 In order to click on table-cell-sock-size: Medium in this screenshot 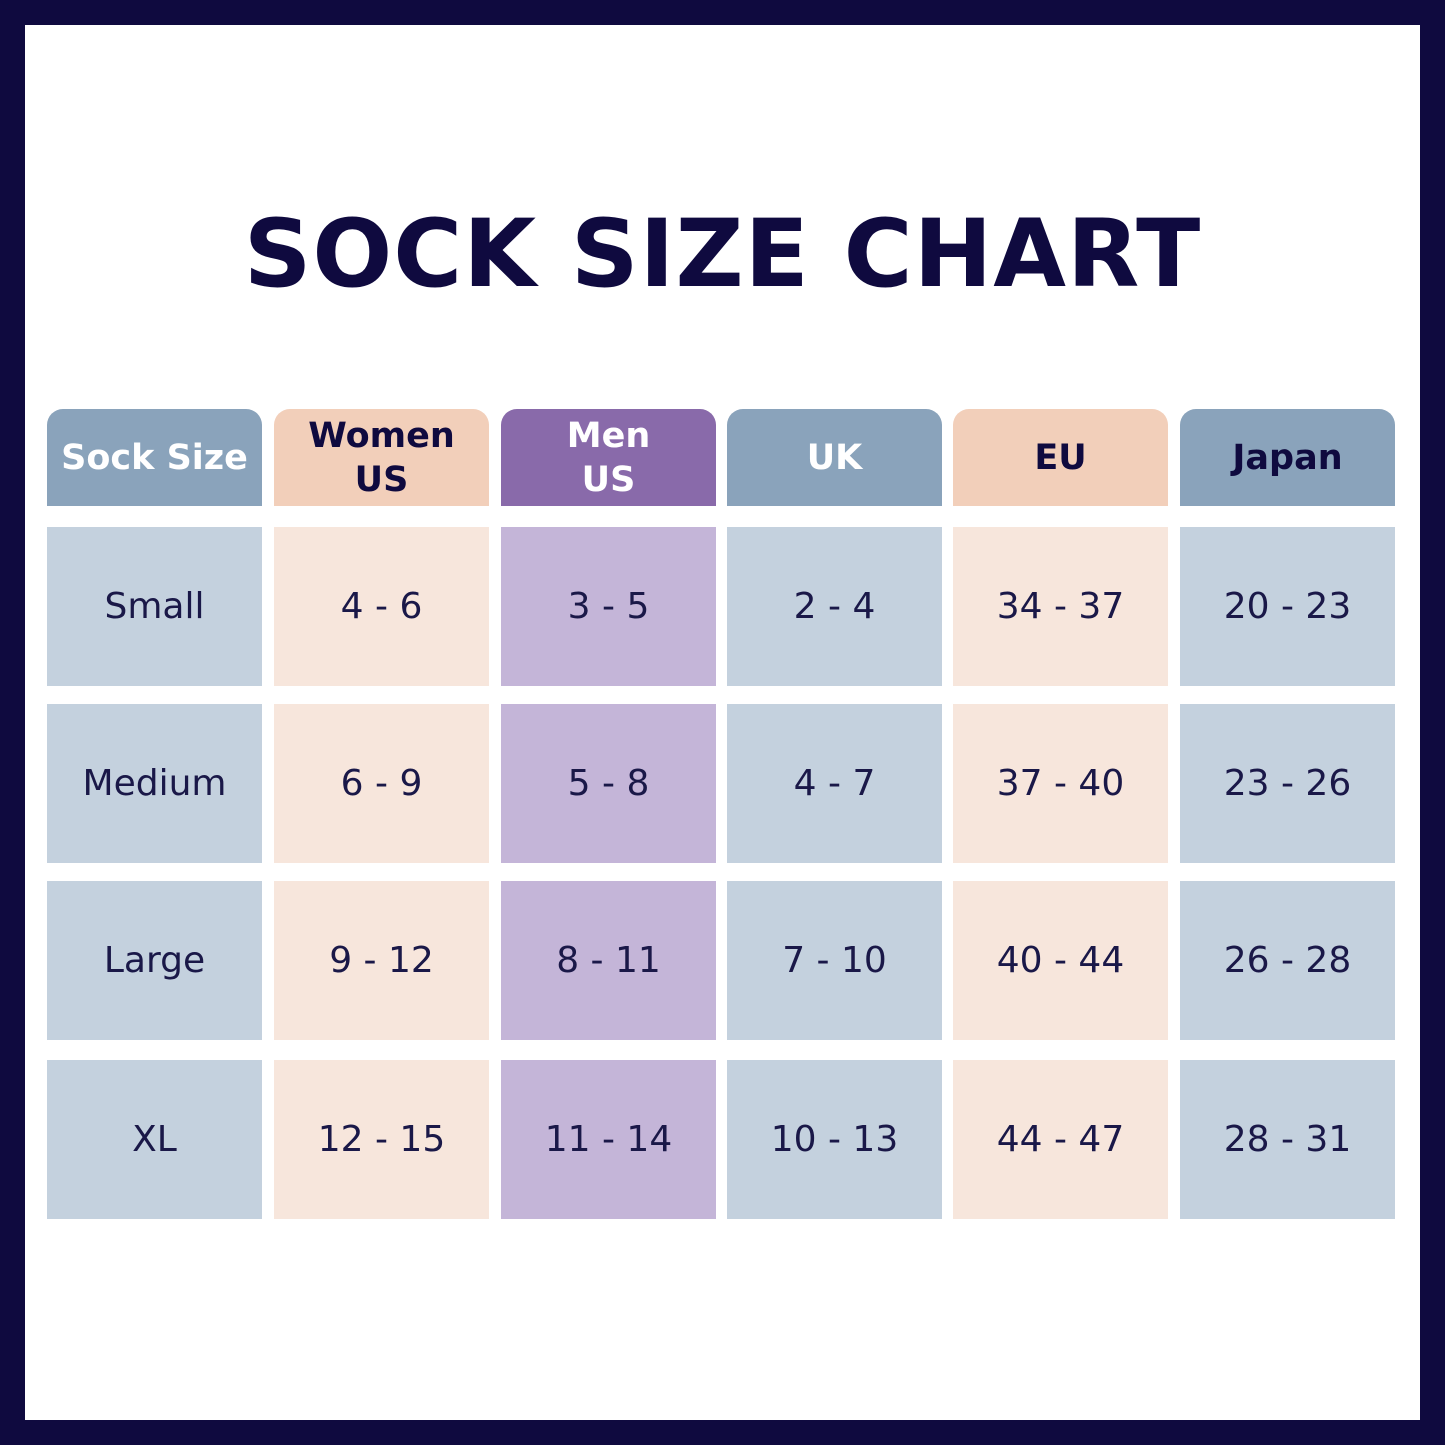, I will do `click(154, 783)`.